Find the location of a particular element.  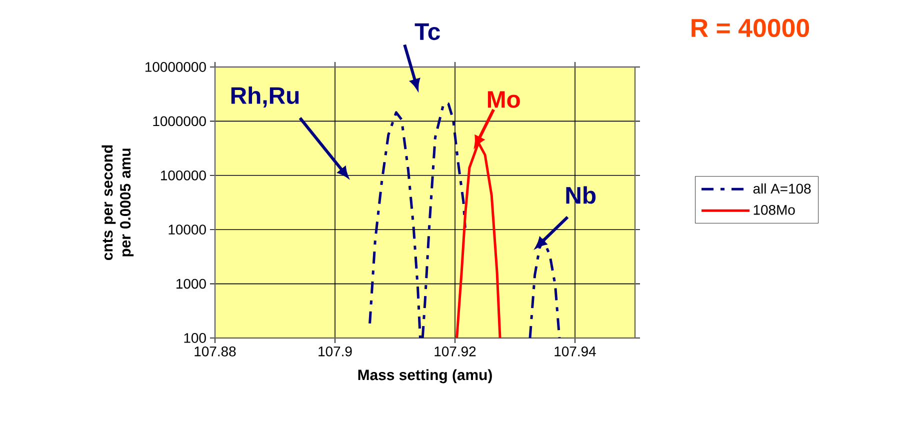

y-tick-label: 100000 is located at coordinates (183, 175).